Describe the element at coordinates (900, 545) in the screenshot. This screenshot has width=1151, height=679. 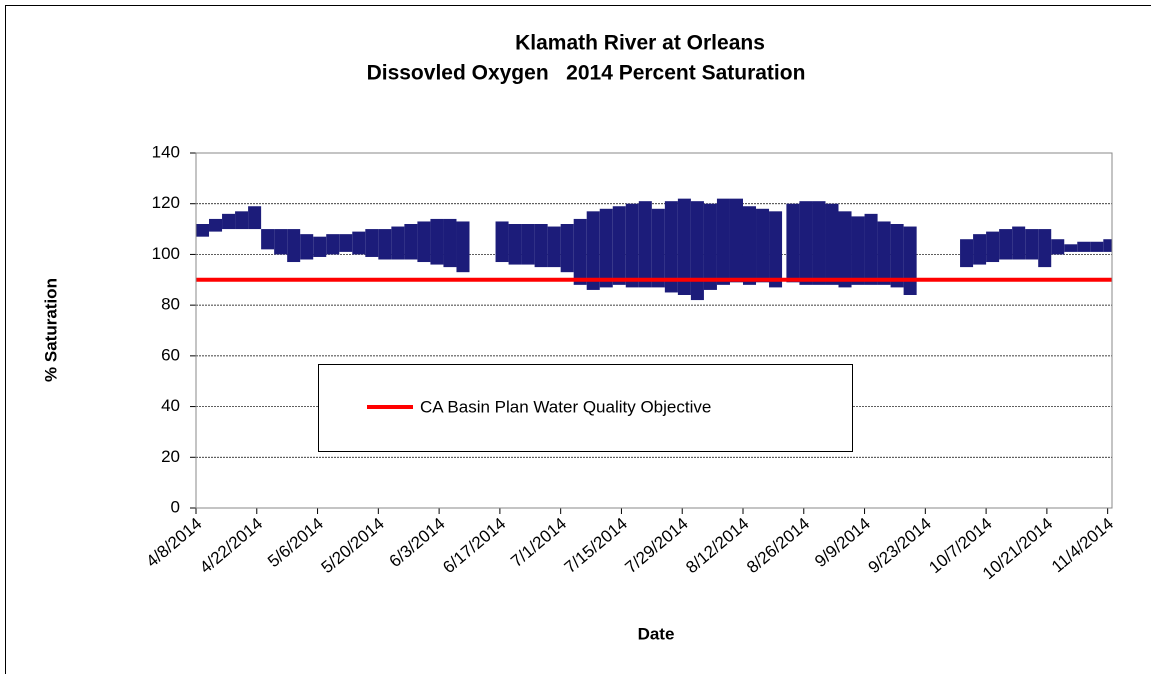
I see `x-tick-label: 9/23/2014` at that location.